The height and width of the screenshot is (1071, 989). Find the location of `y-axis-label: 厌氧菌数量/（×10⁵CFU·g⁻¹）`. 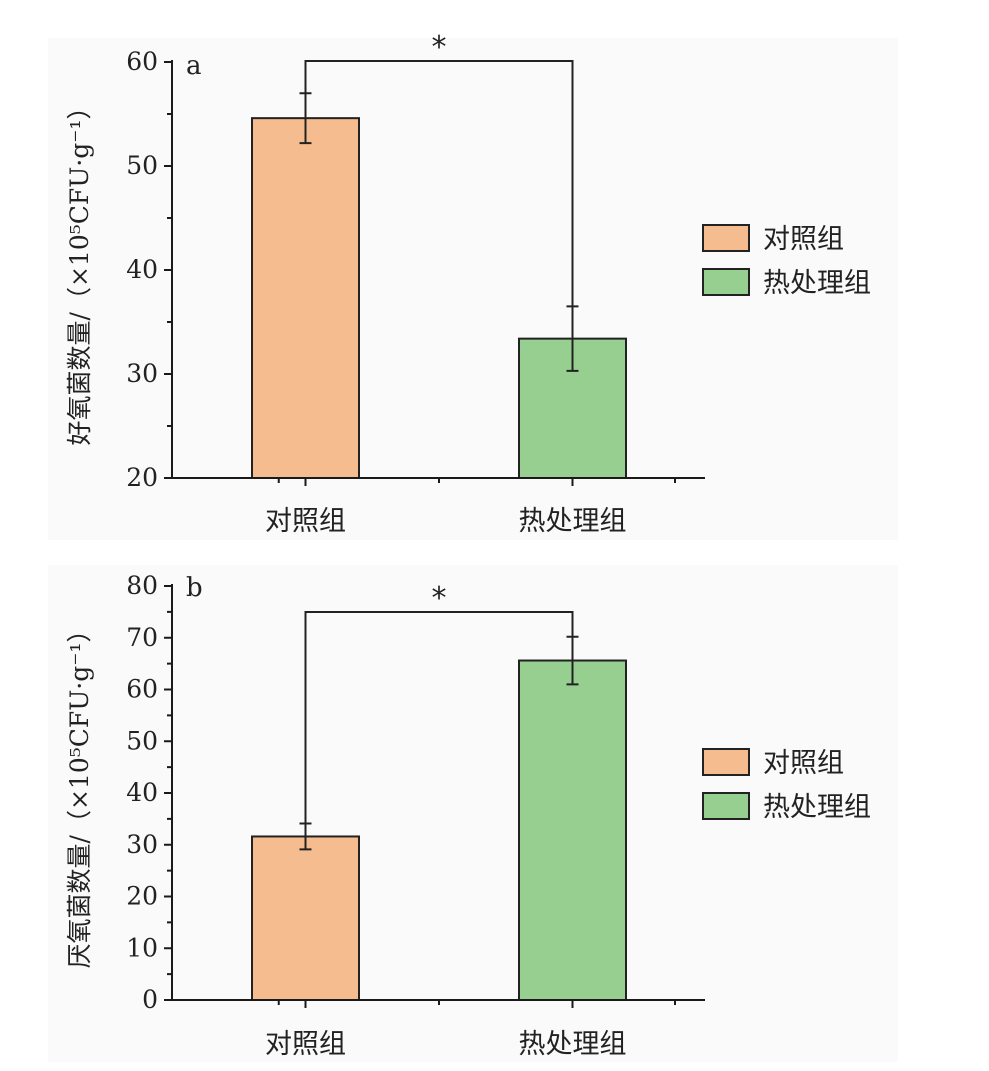

y-axis-label: 厌氧菌数量/（×10⁵CFU·g⁻¹） is located at coordinates (79, 793).